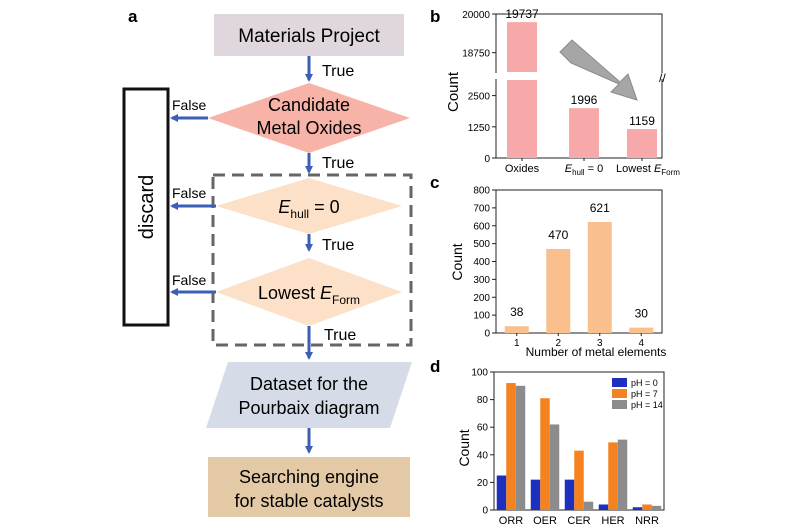  I want to click on y-tick-label: 40, so click(483, 455).